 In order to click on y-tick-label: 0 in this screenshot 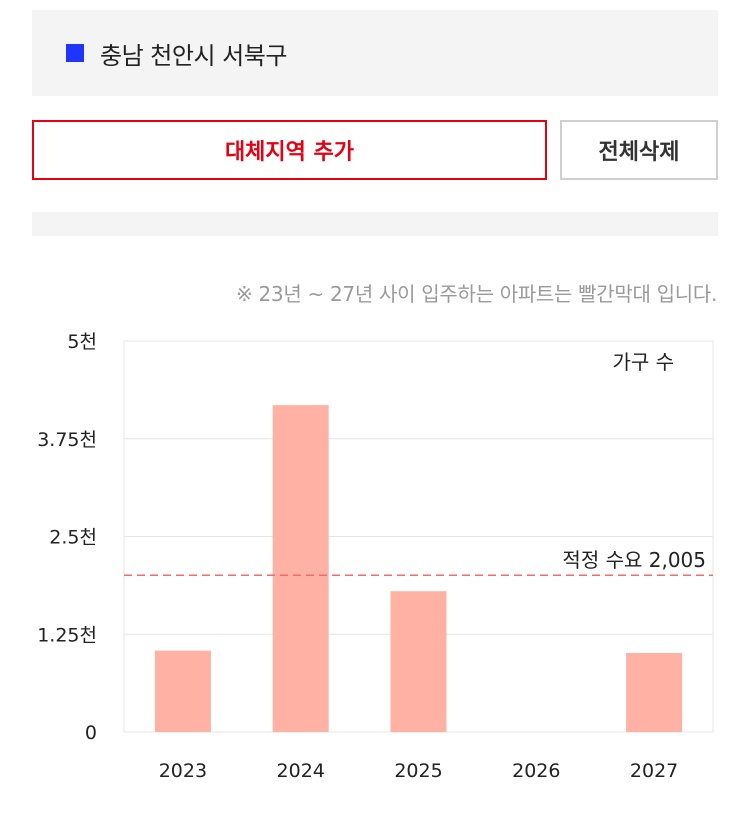, I will do `click(91, 733)`.